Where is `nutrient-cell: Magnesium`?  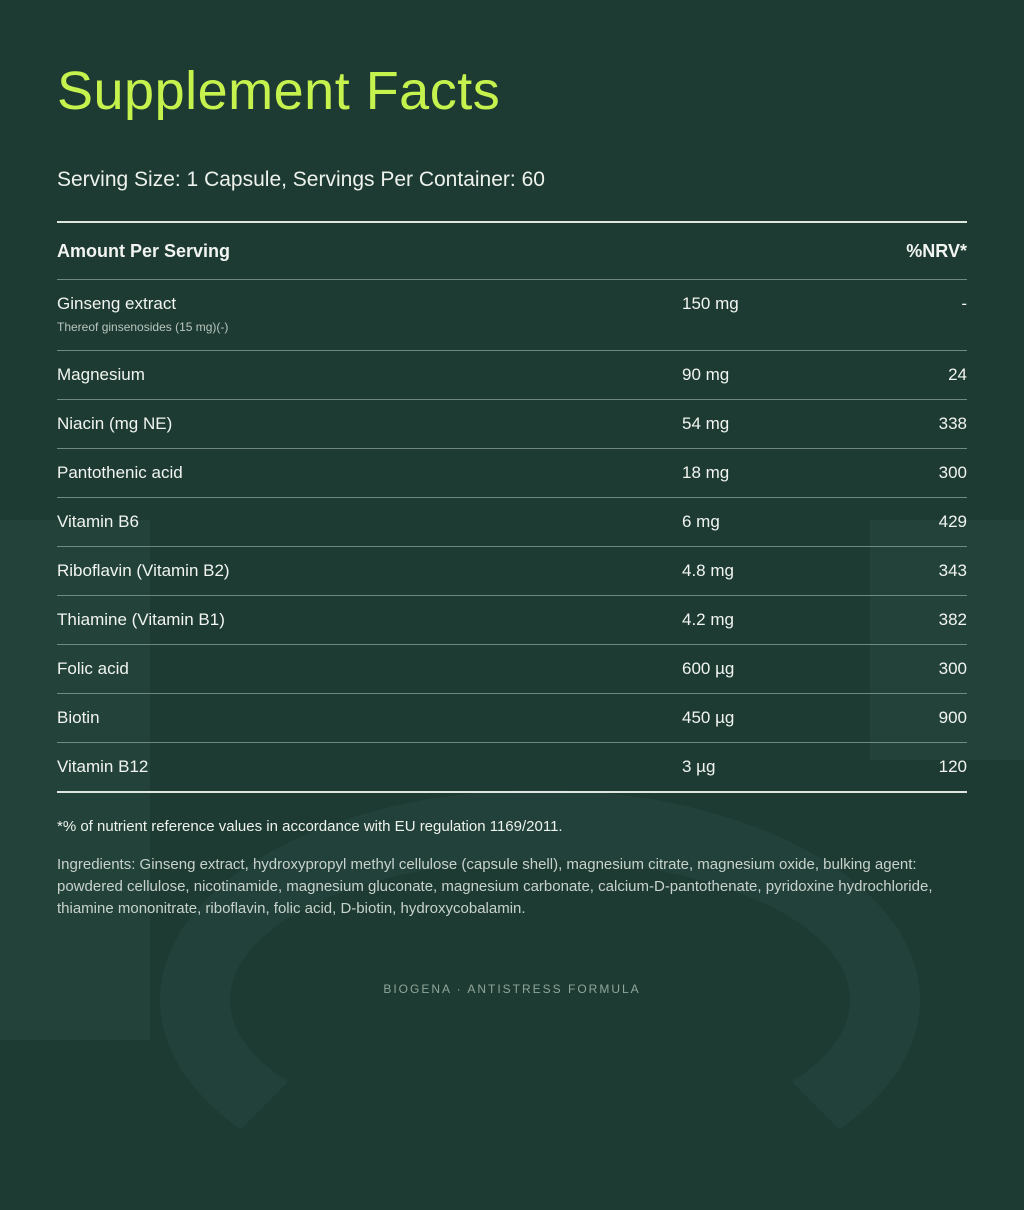
nutrient-cell: Magnesium is located at coordinates (369, 375).